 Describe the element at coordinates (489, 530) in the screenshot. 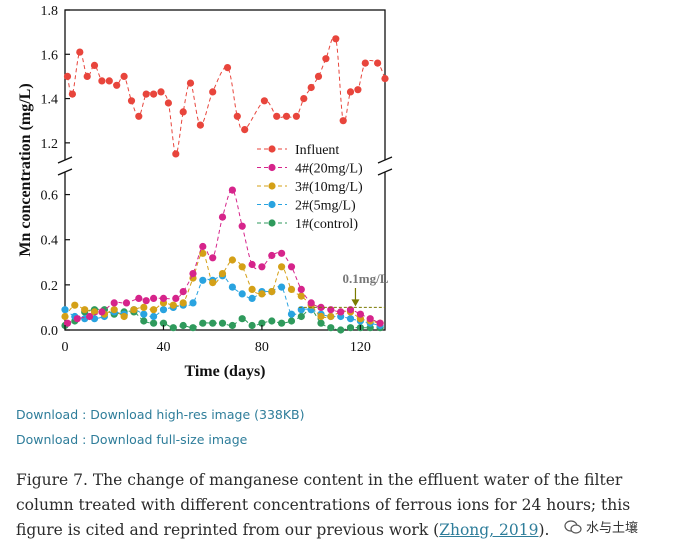

I see `citation-link: Zhong, 2019` at that location.